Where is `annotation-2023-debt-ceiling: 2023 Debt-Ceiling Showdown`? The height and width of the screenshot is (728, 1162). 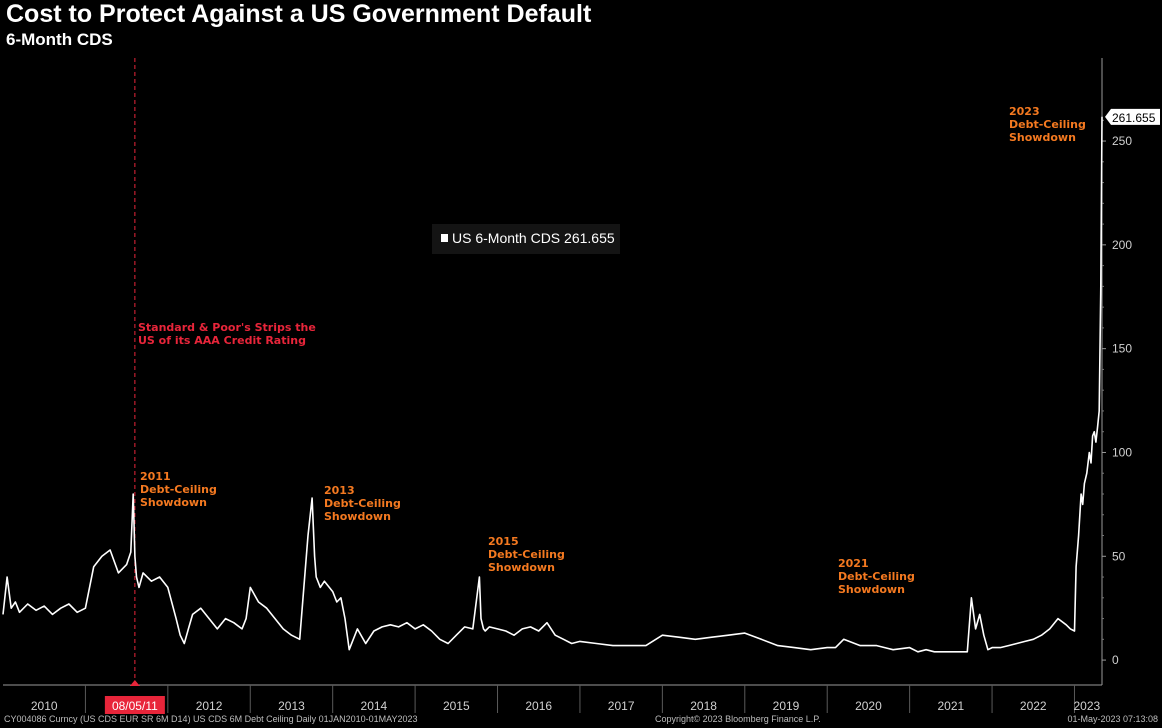
annotation-2023-debt-ceiling: 2023 Debt-Ceiling Showdown is located at coordinates (1047, 124).